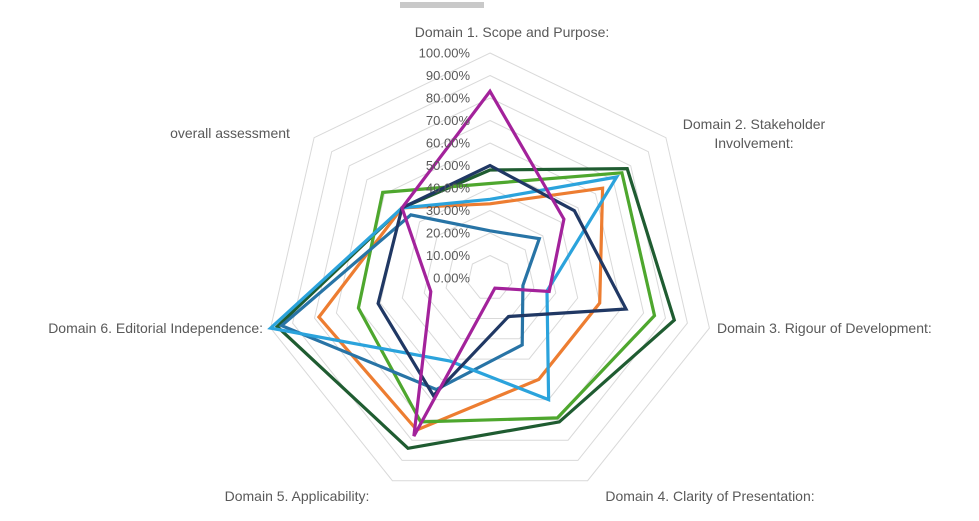 The height and width of the screenshot is (521, 979). What do you see at coordinates (448, 210) in the screenshot?
I see `radial-tick-label: 30.00%` at bounding box center [448, 210].